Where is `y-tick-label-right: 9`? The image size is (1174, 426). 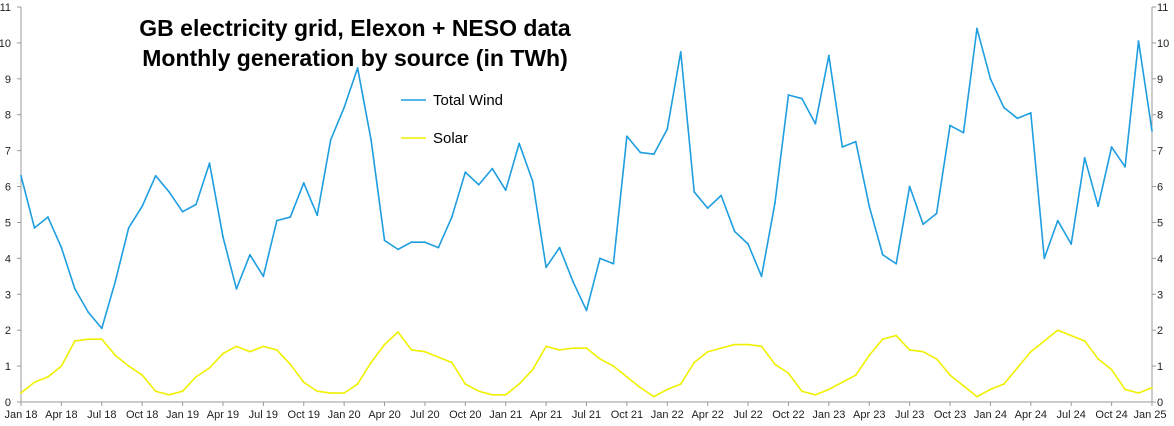 y-tick-label-right: 9 is located at coordinates (1160, 80).